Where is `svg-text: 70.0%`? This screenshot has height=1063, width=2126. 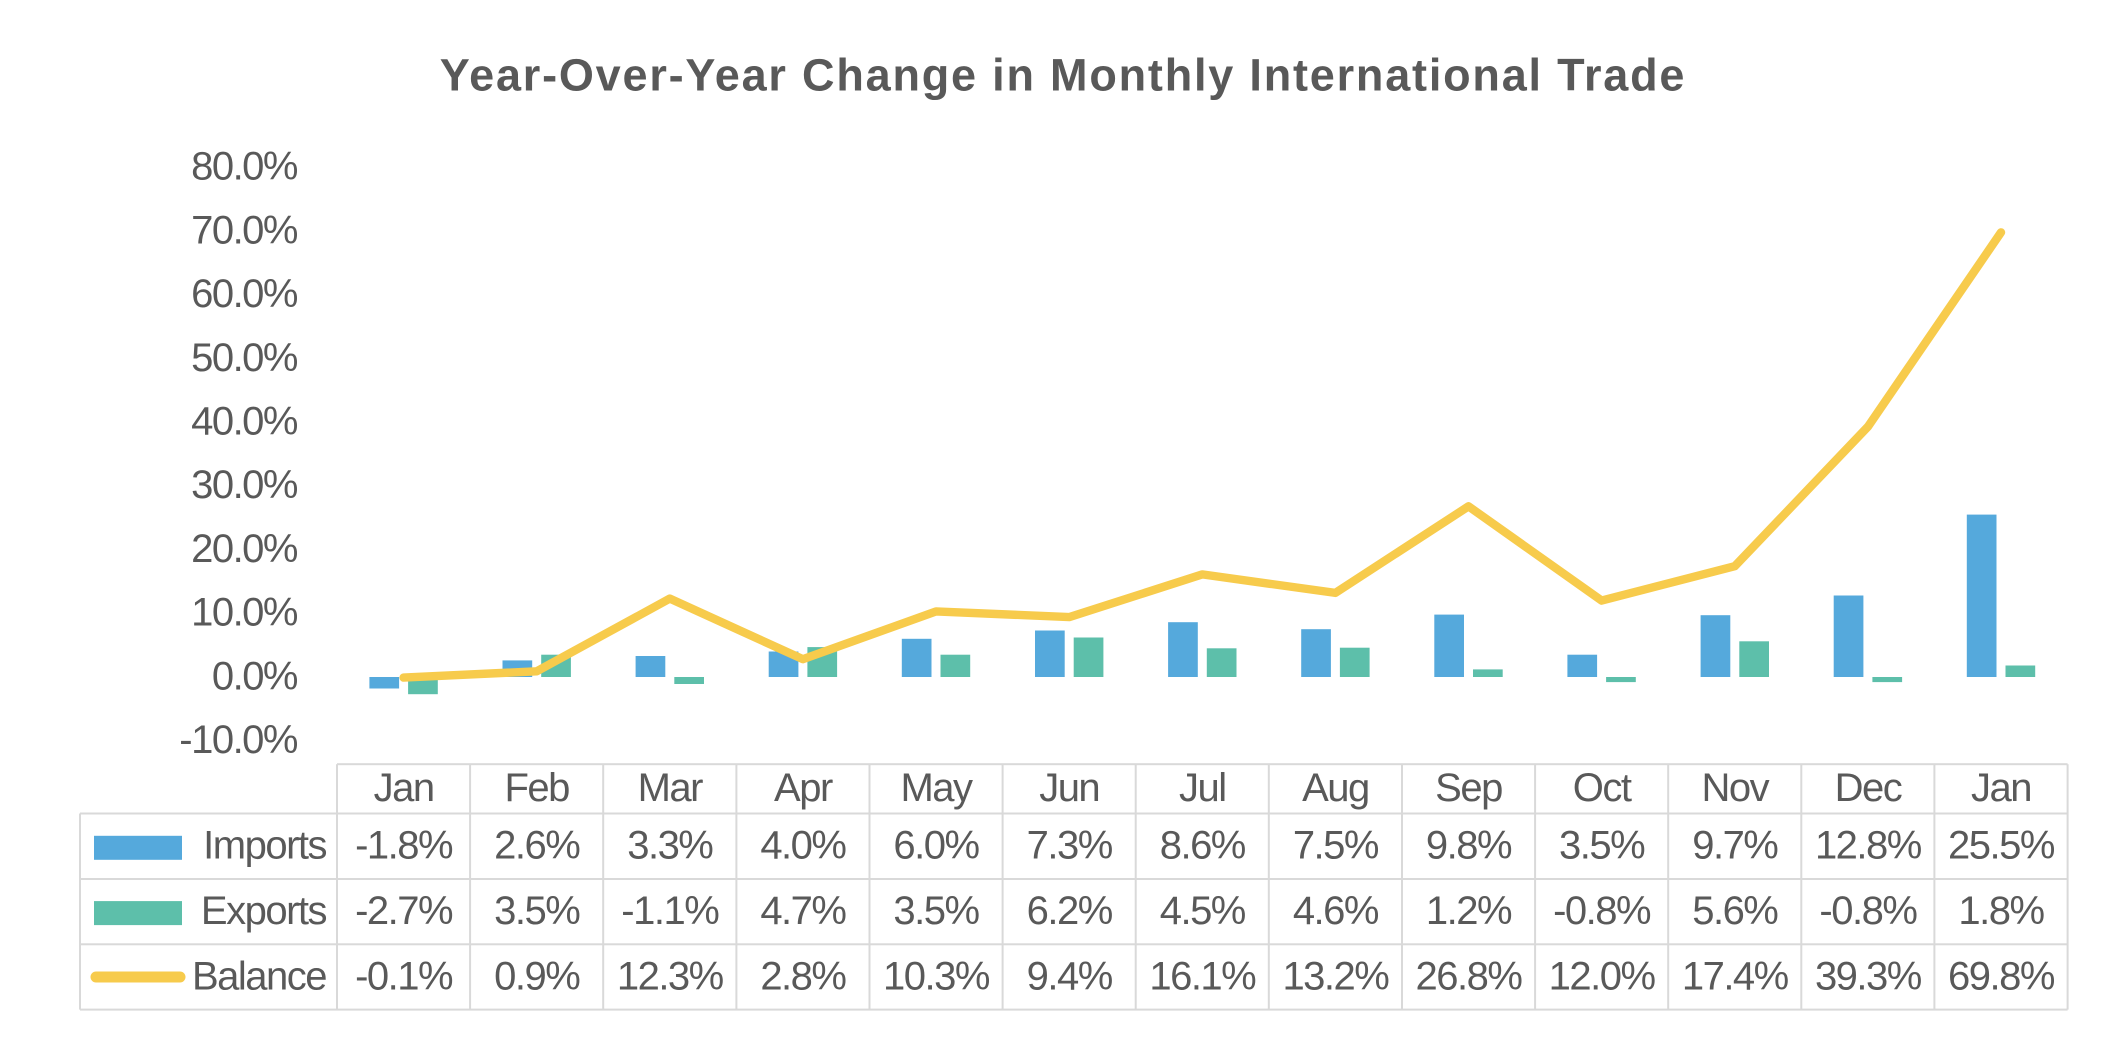
svg-text: 70.0% is located at coordinates (244, 230).